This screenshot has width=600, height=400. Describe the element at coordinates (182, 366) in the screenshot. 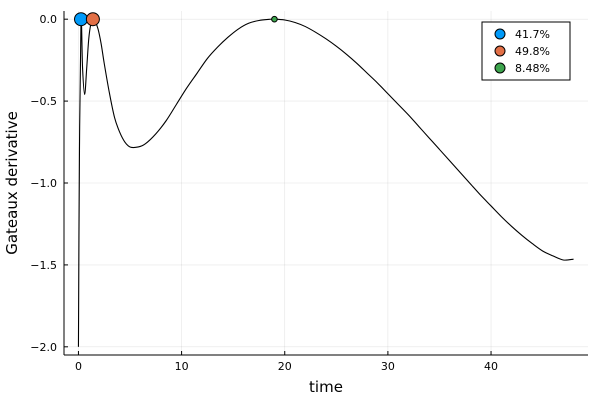

I see `x-tick-label: 10` at that location.